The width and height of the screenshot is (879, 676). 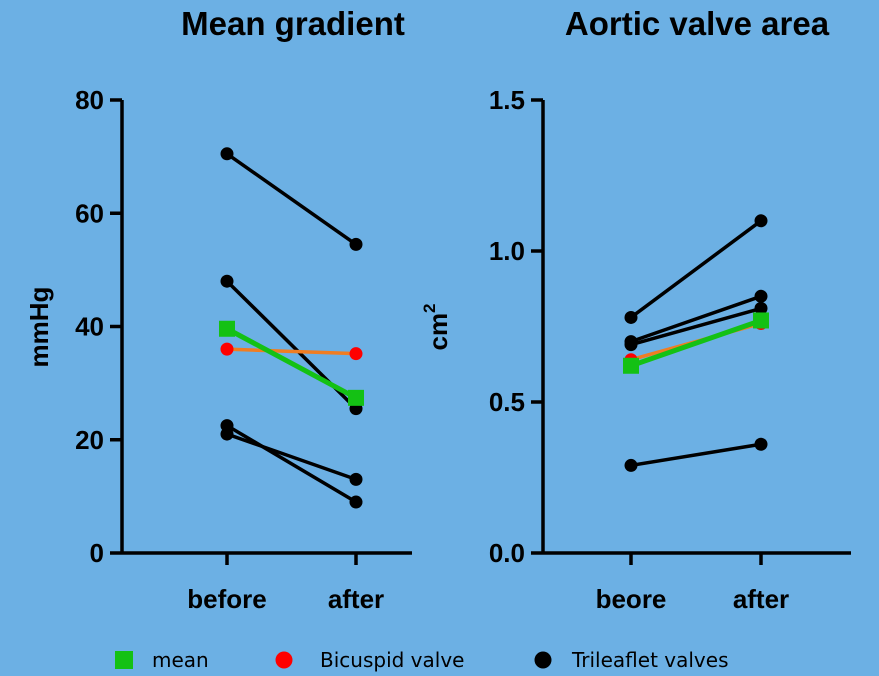 I want to click on legend-marker-square, so click(x=124, y=660).